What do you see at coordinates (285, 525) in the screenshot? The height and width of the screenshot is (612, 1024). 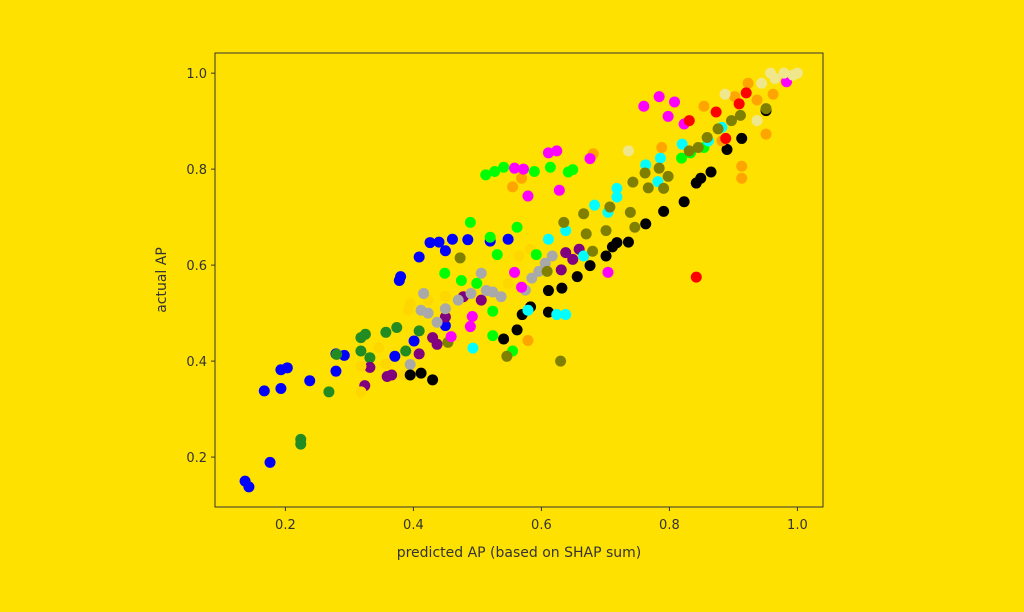 I see `x-tick-label: 0.2` at bounding box center [285, 525].